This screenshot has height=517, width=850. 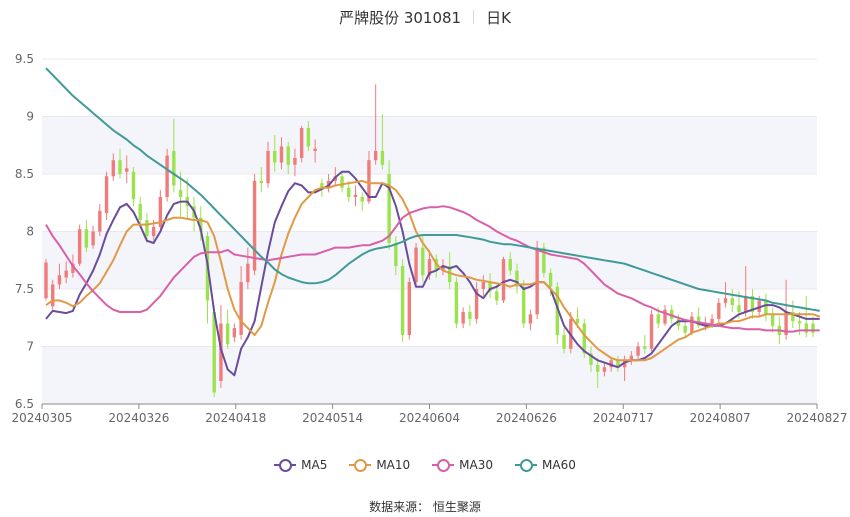 I want to click on y-tick-label: 8, so click(x=30, y=232).